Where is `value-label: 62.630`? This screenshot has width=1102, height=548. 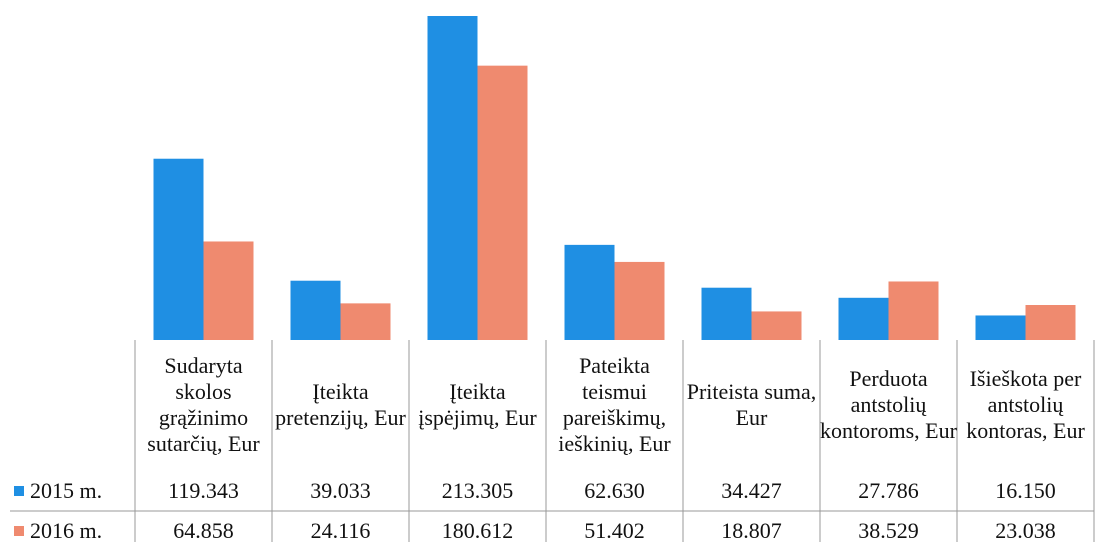
value-label: 62.630 is located at coordinates (614, 490).